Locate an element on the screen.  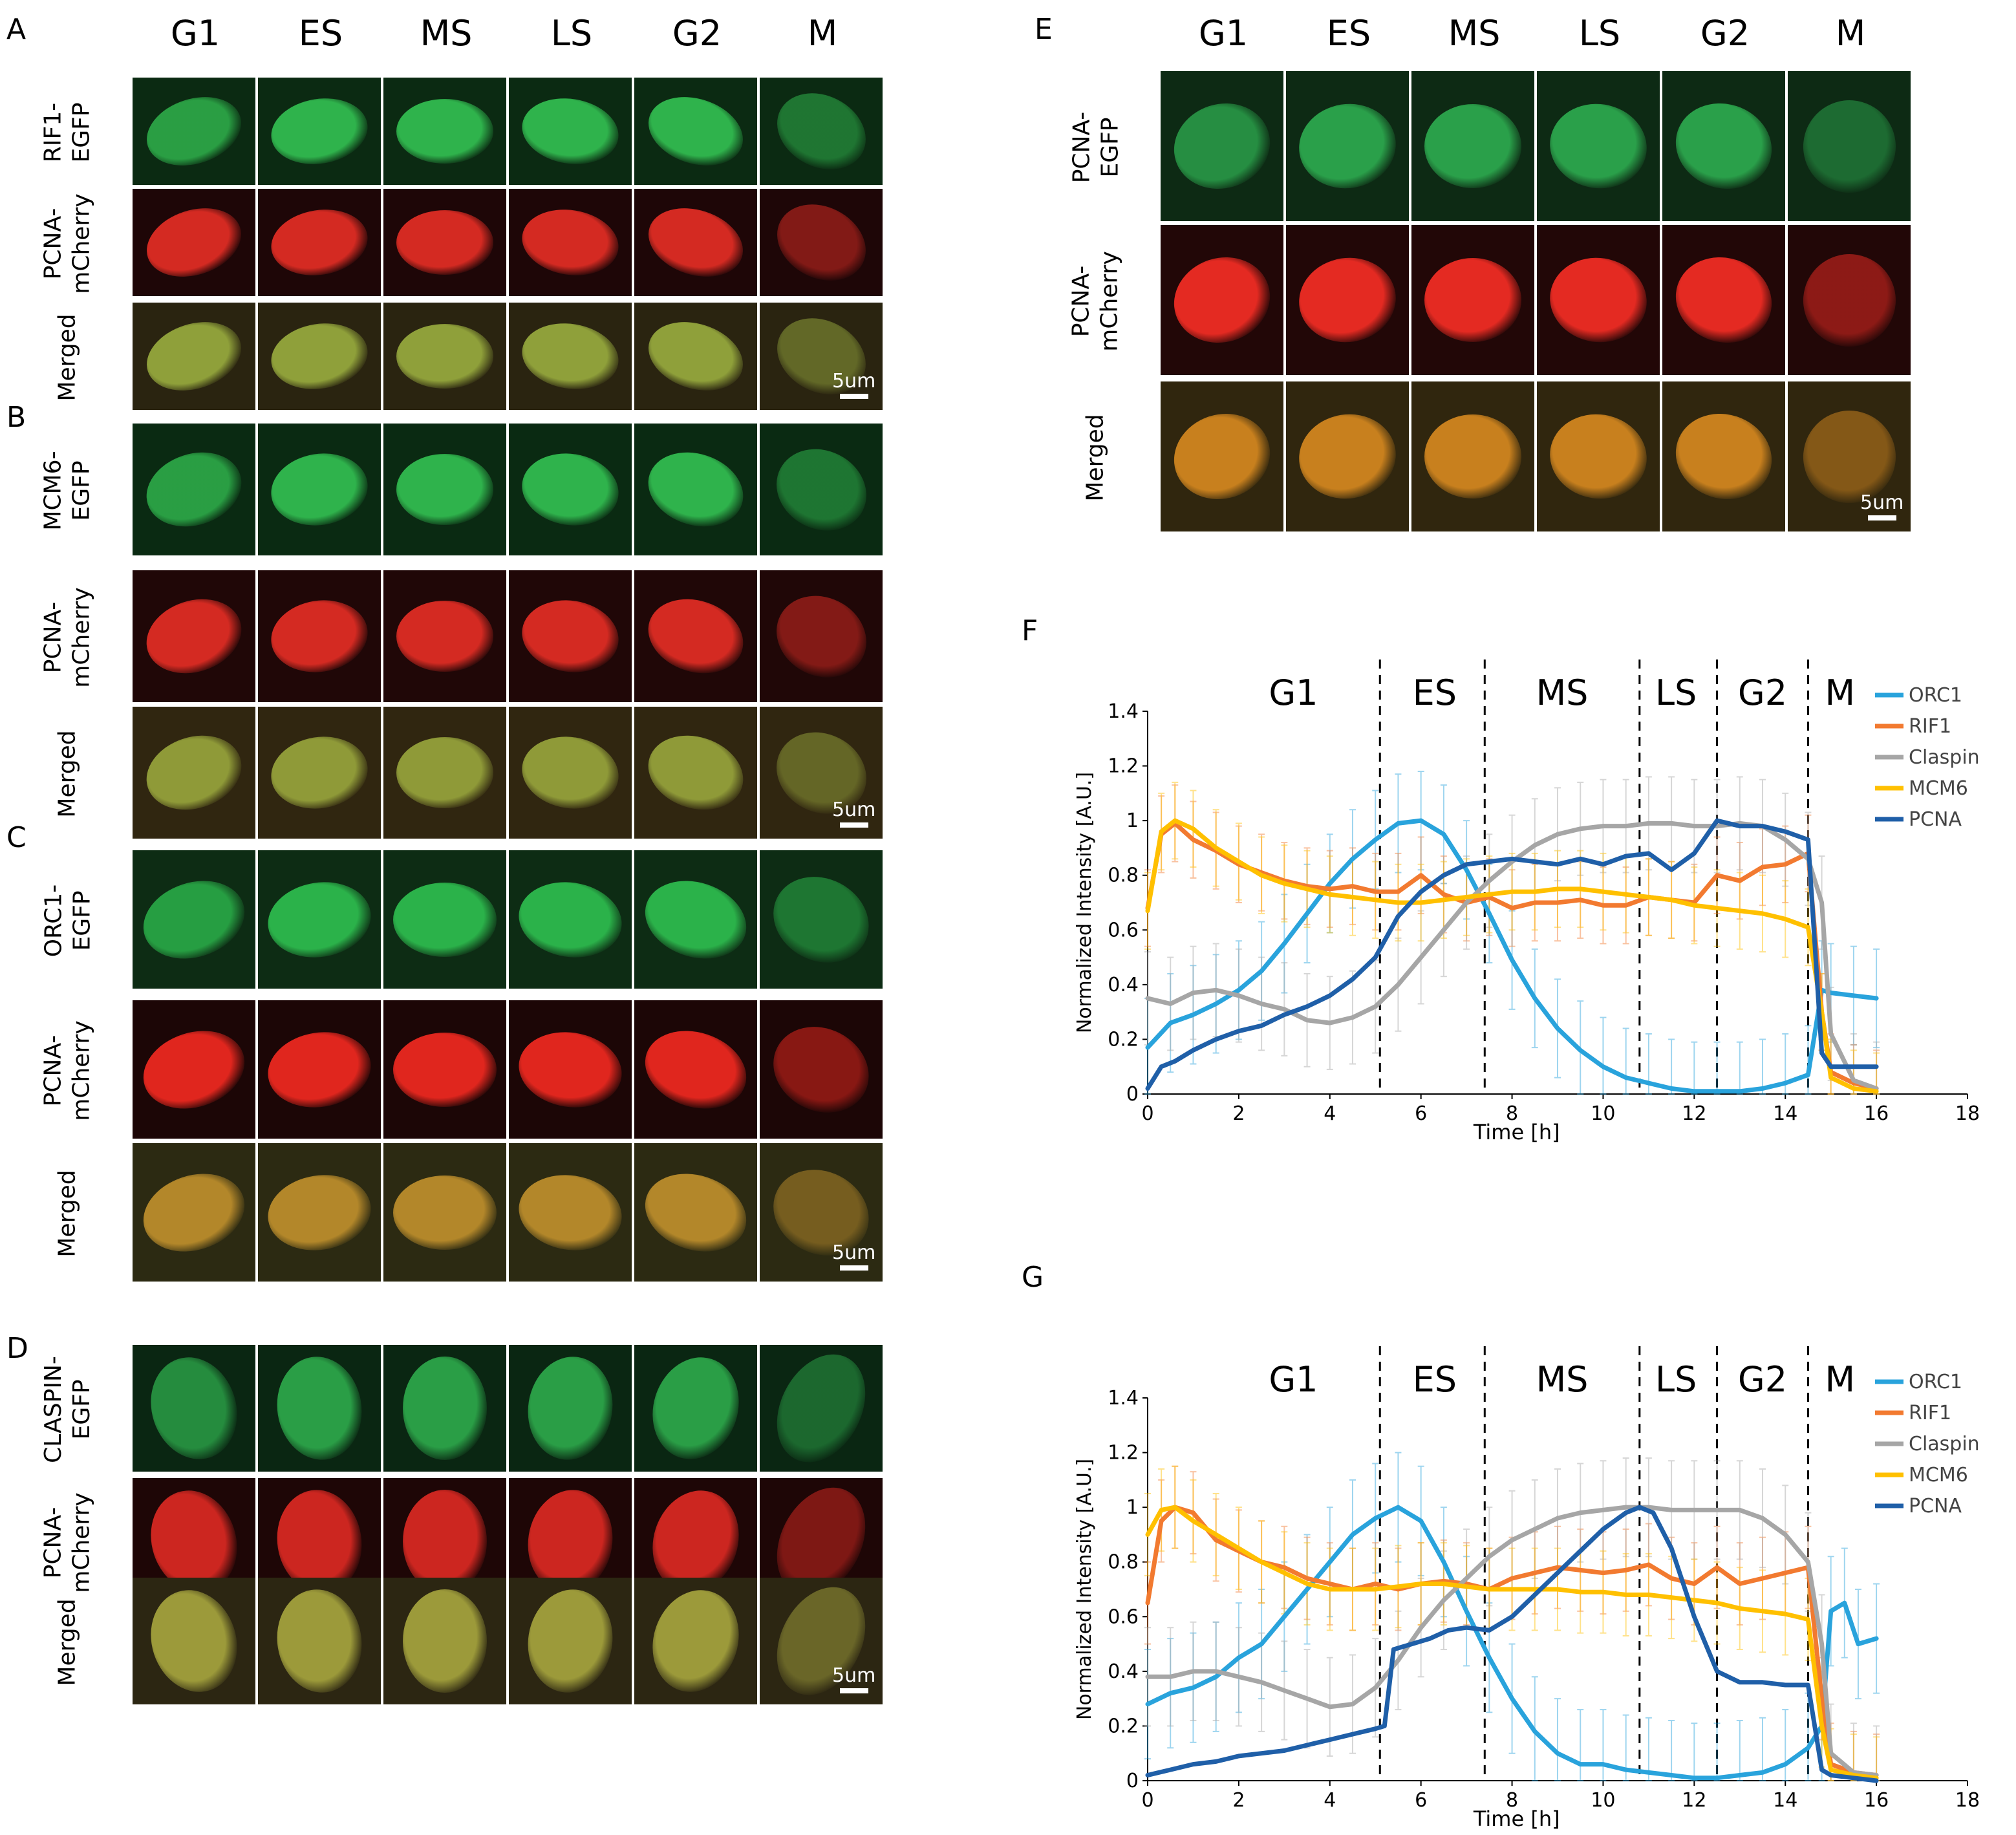
scale-bar: 5um is located at coordinates (854, 1678).